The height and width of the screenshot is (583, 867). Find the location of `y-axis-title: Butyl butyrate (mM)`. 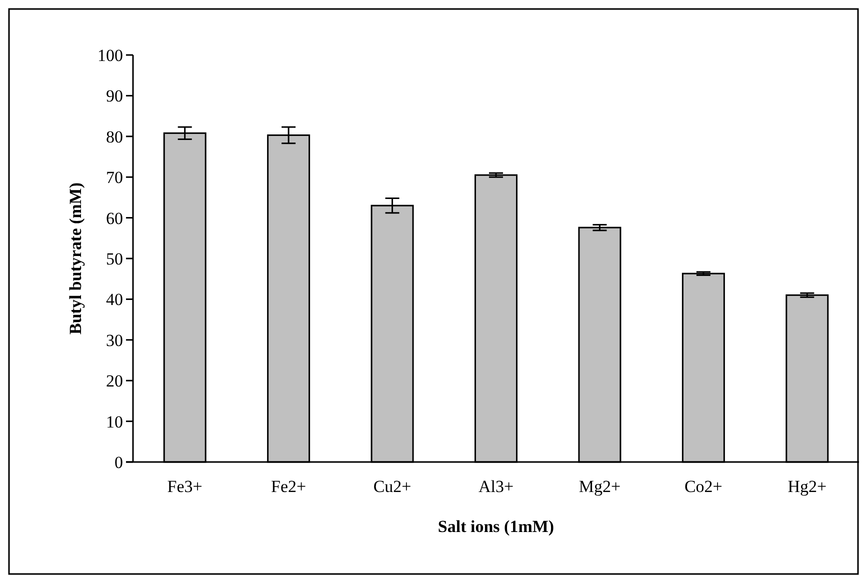

y-axis-title: Butyl butyrate (mM) is located at coordinates (75, 258).